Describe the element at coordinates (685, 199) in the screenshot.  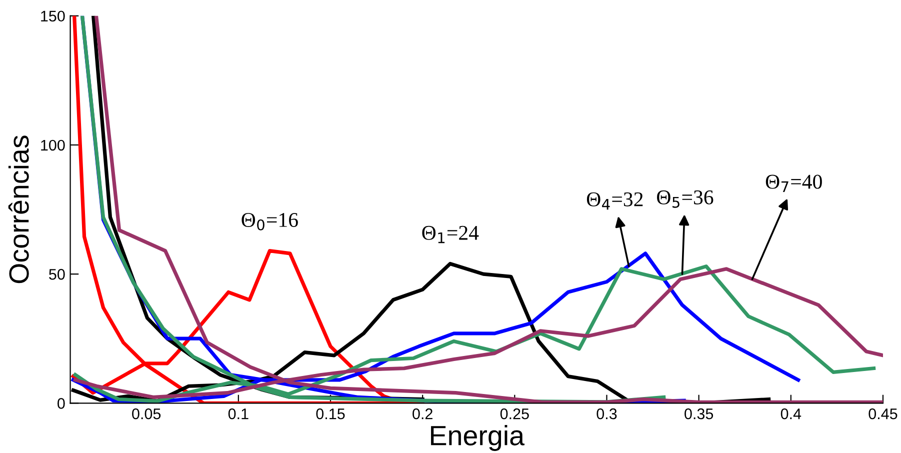
I see `annotation: Θ$_{5}$=36` at that location.